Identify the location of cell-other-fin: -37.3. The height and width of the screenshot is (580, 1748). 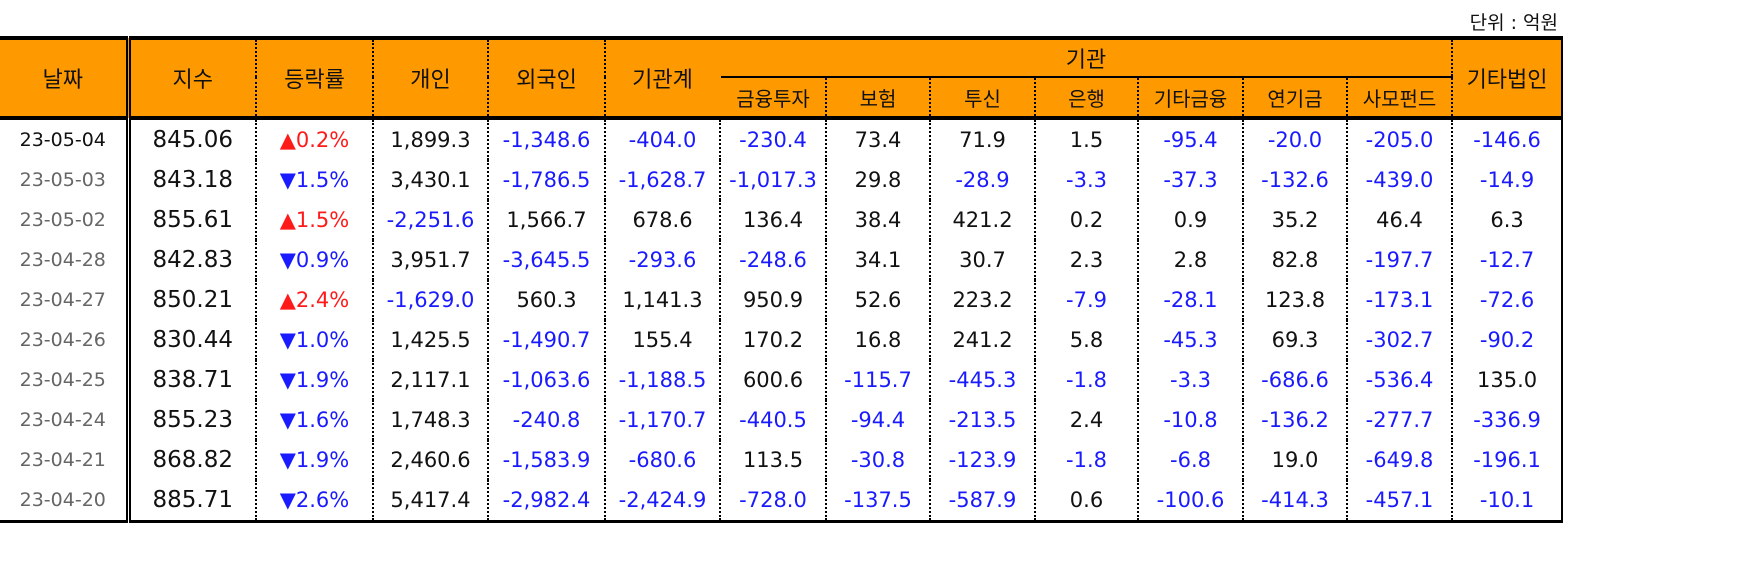
(1190, 180).